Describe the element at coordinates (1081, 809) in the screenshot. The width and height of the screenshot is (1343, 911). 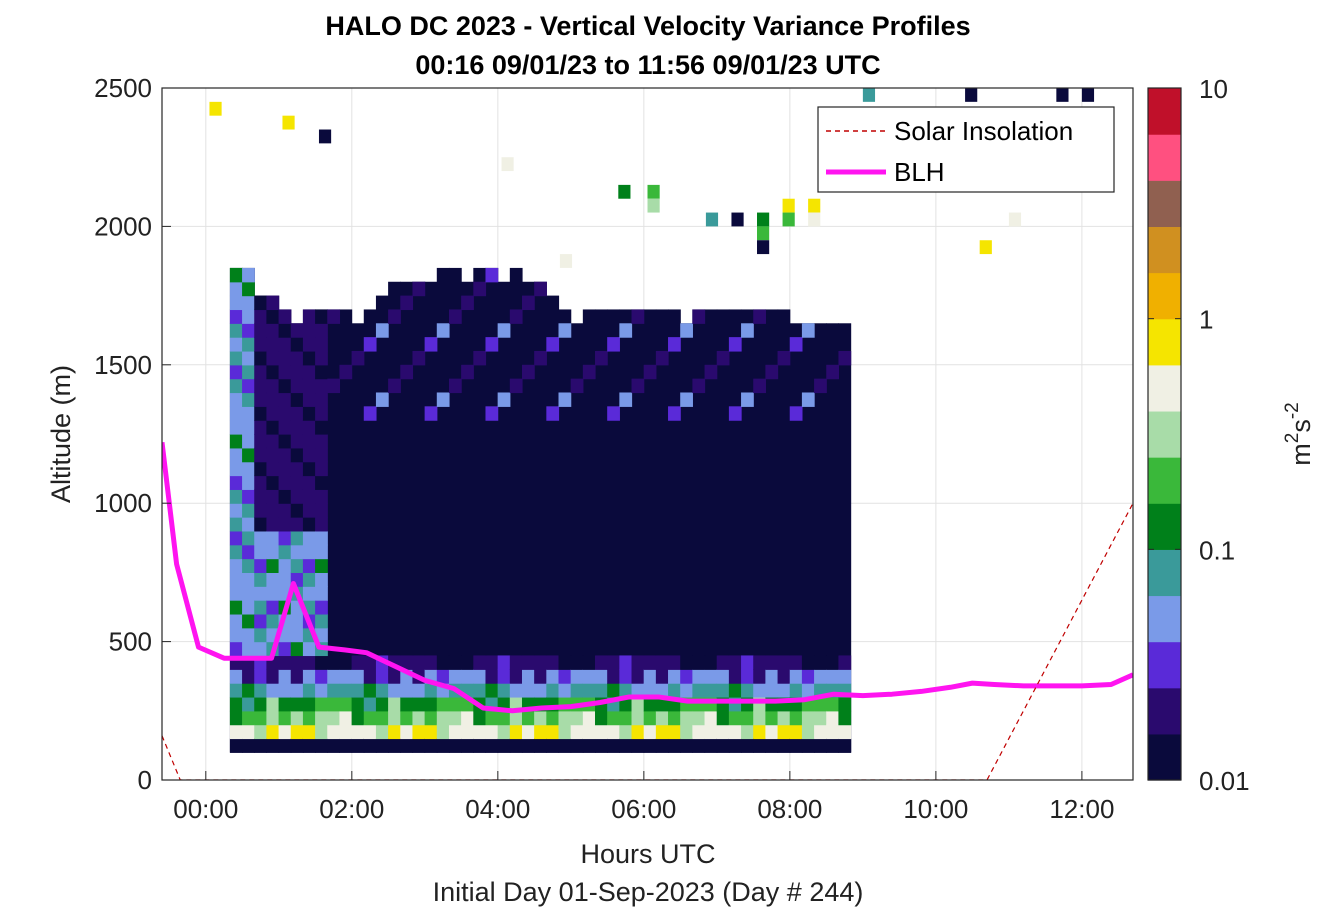
I see `x-tick-label: 12:00` at that location.